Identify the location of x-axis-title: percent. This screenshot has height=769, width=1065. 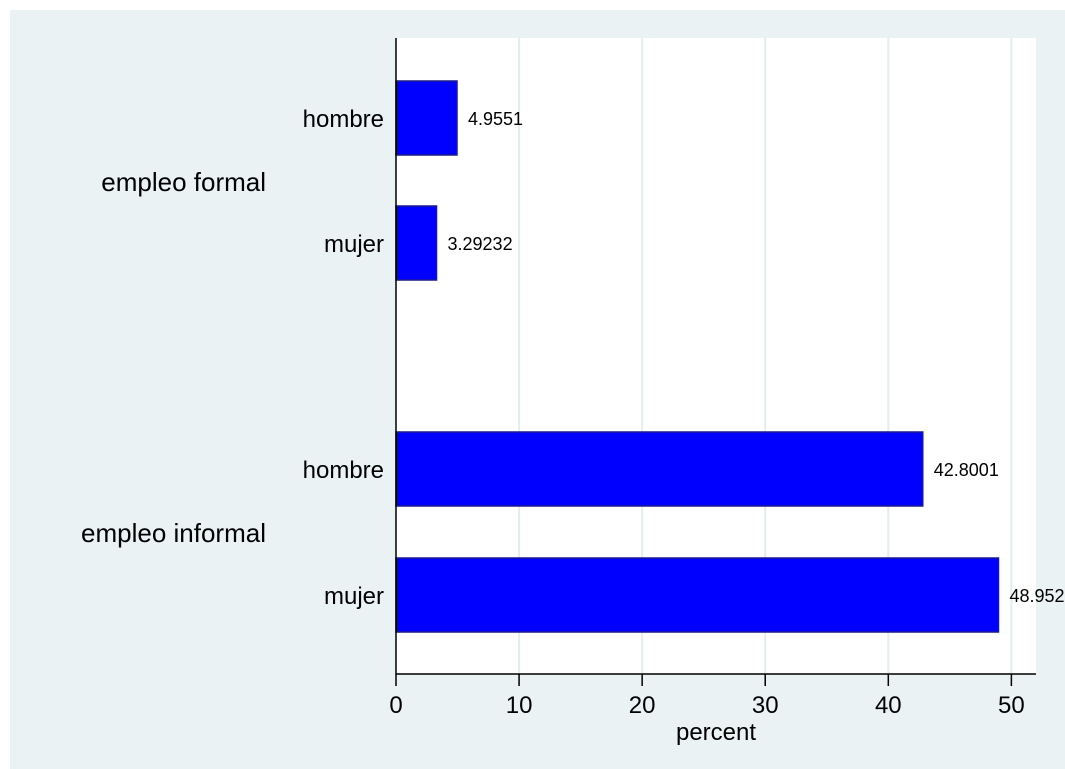
(716, 732).